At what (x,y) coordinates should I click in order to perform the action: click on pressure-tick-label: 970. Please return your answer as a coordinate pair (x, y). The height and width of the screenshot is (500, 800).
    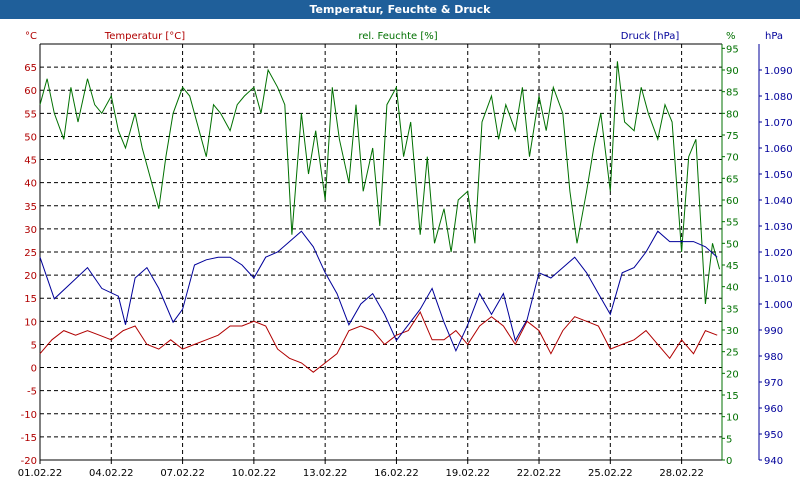
    Looking at the image, I should click on (773, 383).